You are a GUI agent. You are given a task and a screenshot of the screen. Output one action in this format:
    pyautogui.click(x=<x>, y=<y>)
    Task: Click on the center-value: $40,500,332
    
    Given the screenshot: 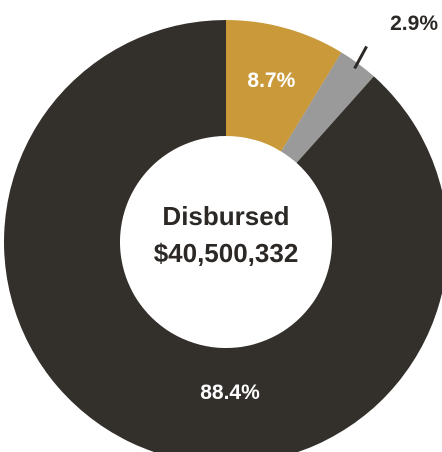 What is the action you would take?
    pyautogui.click(x=226, y=253)
    